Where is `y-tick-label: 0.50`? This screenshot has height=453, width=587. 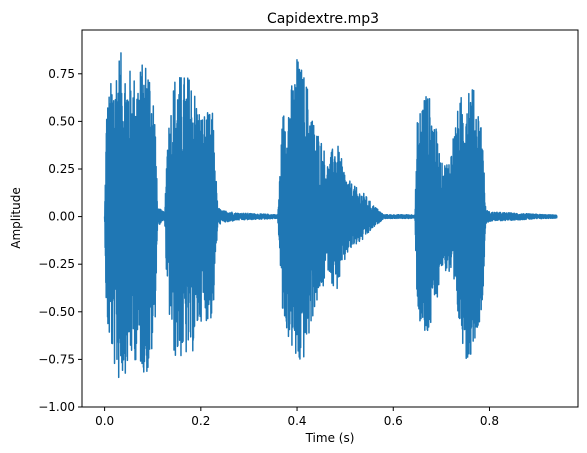 y-tick-label: 0.50 is located at coordinates (61, 121).